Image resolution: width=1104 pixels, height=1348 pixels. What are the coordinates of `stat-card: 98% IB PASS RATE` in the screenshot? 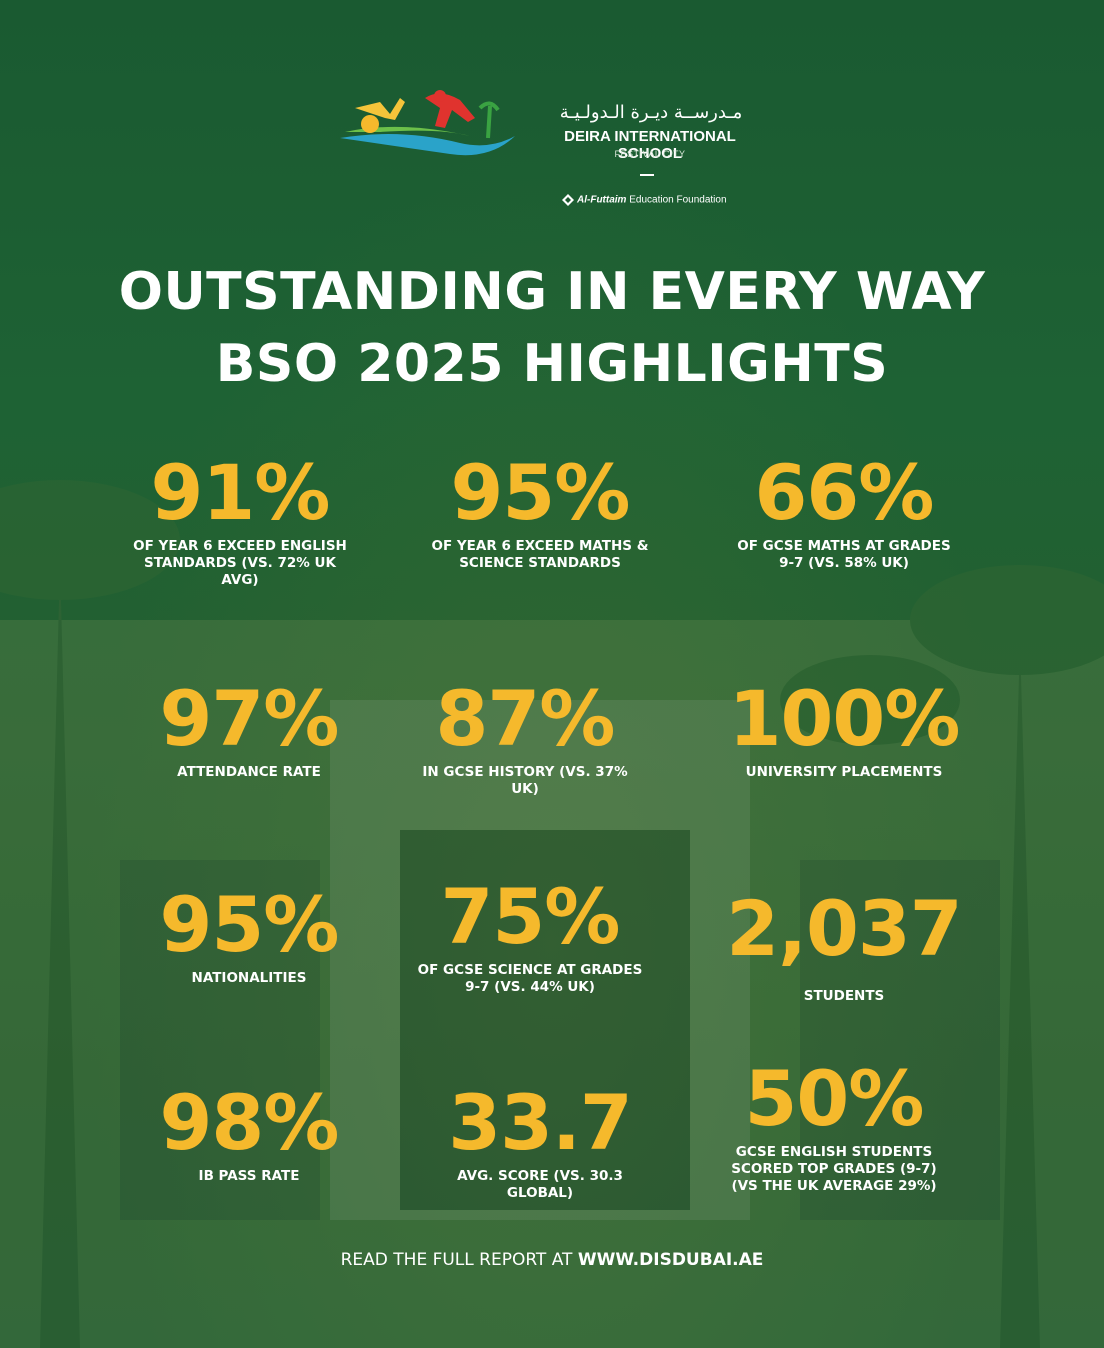 It's located at (249, 1131).